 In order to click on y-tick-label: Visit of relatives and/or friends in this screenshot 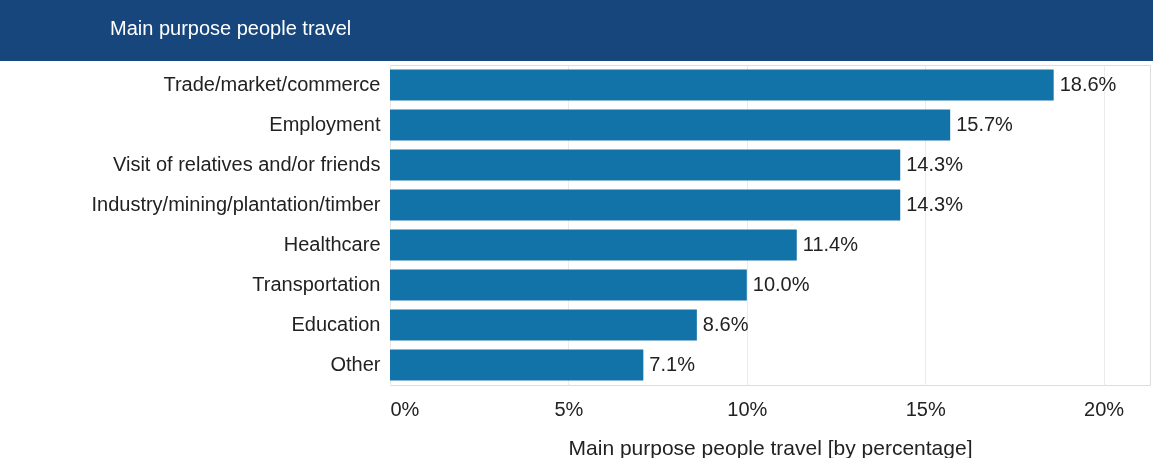, I will do `click(246, 164)`.